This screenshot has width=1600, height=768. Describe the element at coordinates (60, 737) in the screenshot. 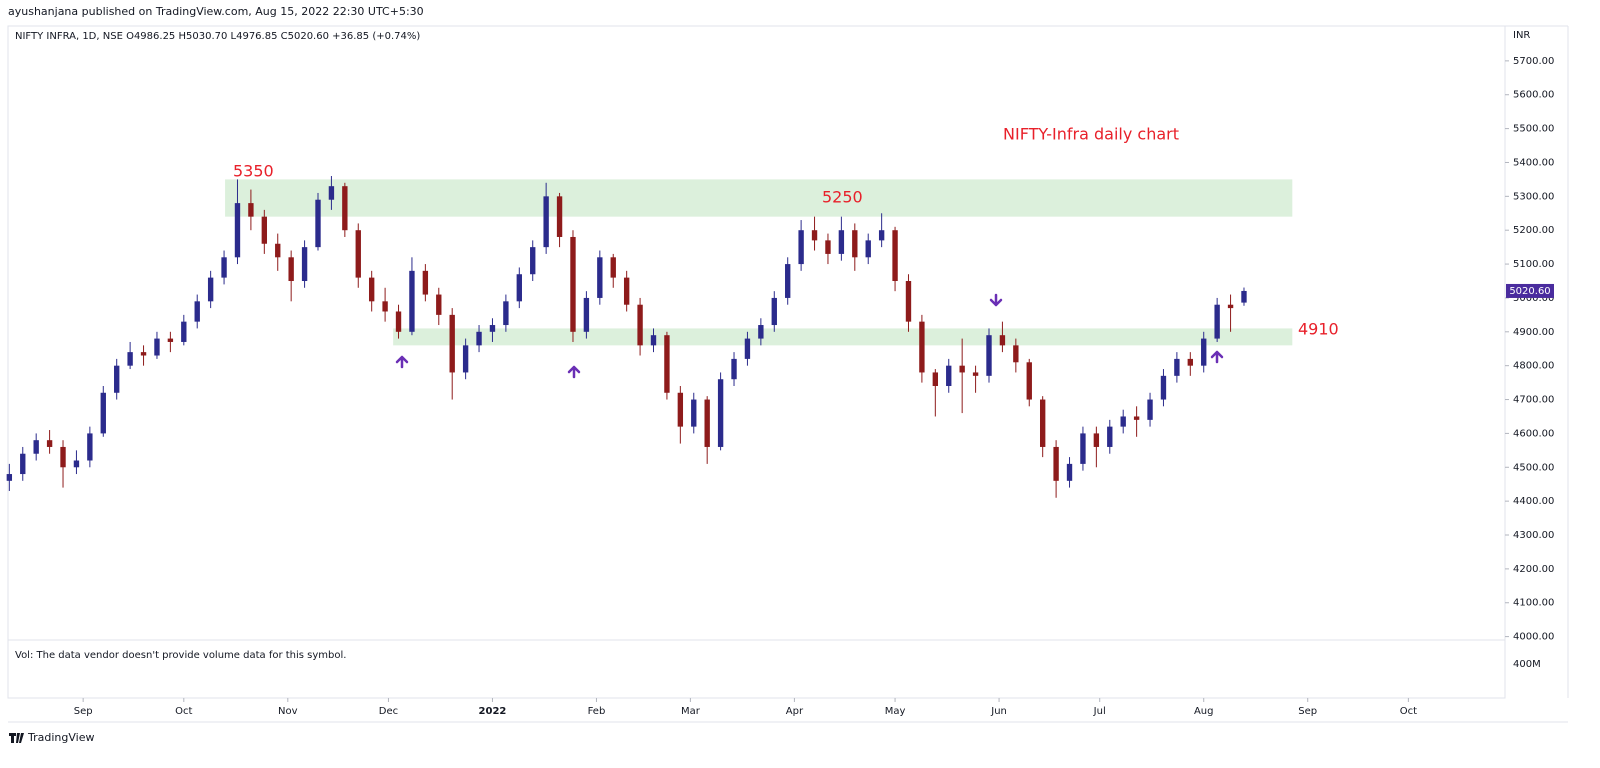

I see `footer-text: TradingView` at that location.